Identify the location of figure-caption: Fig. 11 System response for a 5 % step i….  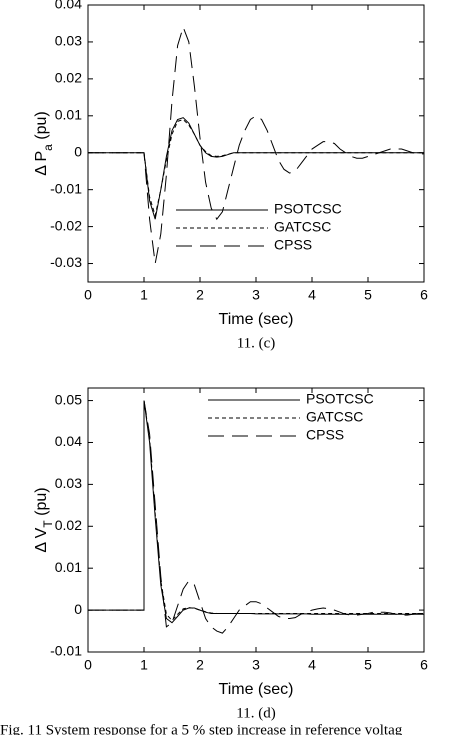
(201, 728).